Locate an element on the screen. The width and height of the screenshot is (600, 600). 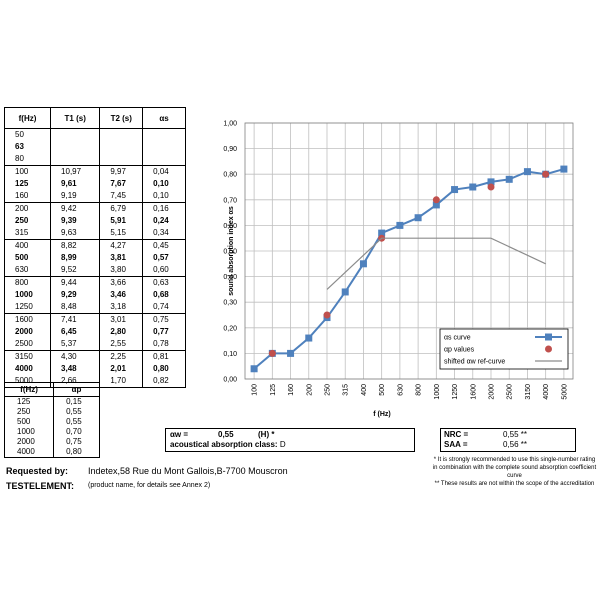
table-cell: 1000 is located at coordinates (28, 432).